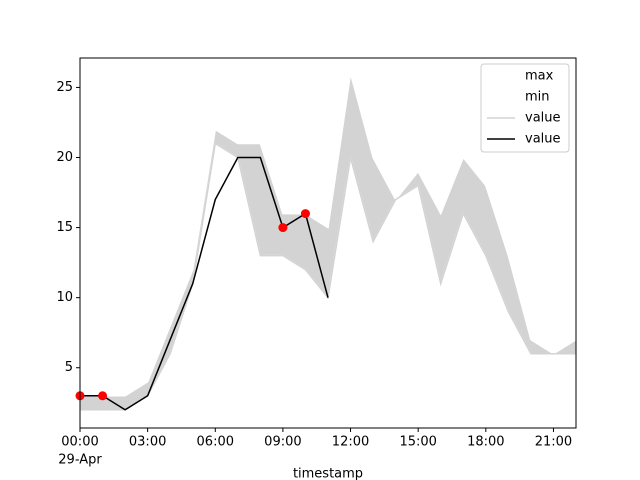 This screenshot has width=640, height=480. What do you see at coordinates (553, 442) in the screenshot?
I see `x-tick-label: 21:00` at bounding box center [553, 442].